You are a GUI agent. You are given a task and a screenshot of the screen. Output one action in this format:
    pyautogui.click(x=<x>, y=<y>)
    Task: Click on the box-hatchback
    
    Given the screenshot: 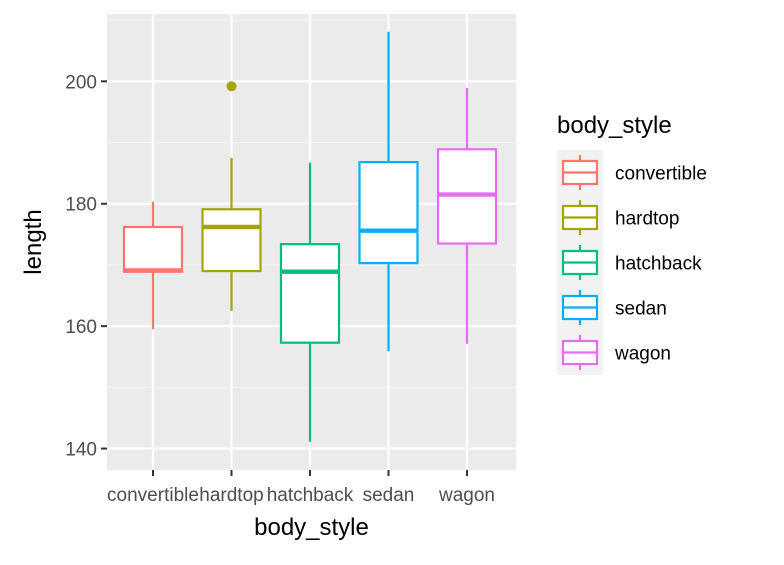 What is the action you would take?
    pyautogui.click(x=310, y=302)
    